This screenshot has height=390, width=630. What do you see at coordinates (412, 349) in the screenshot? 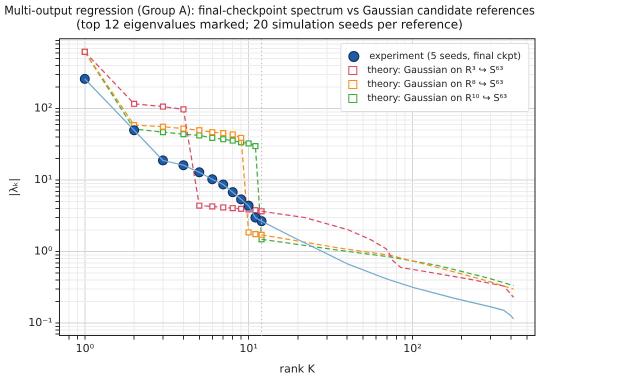
I see `x-tick-label: 10²` at bounding box center [412, 349].